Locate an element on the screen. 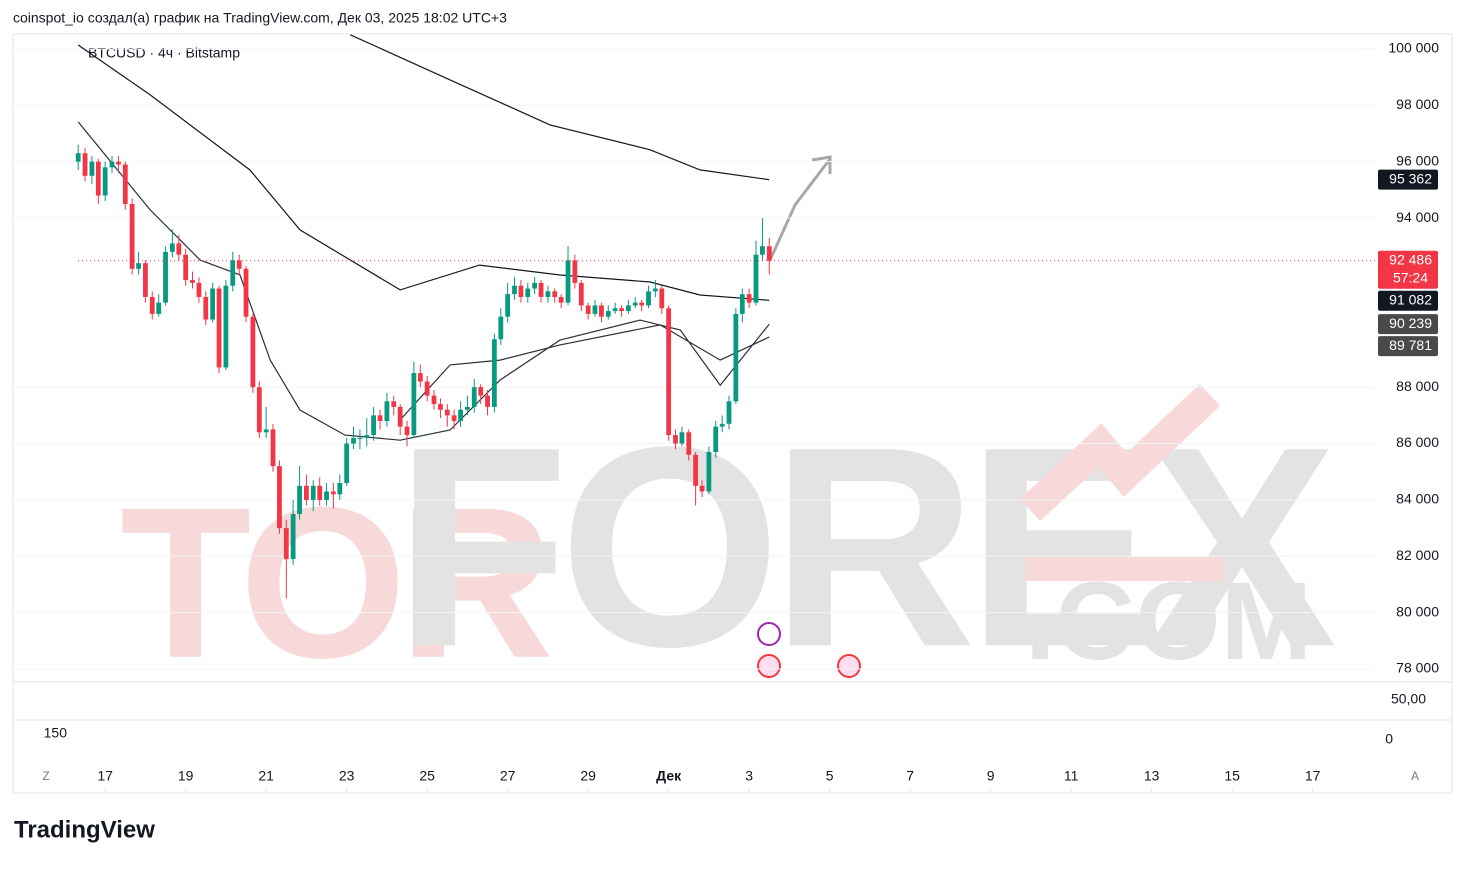 The height and width of the screenshot is (874, 1466). y-tick-label: 82 000 is located at coordinates (1417, 555).